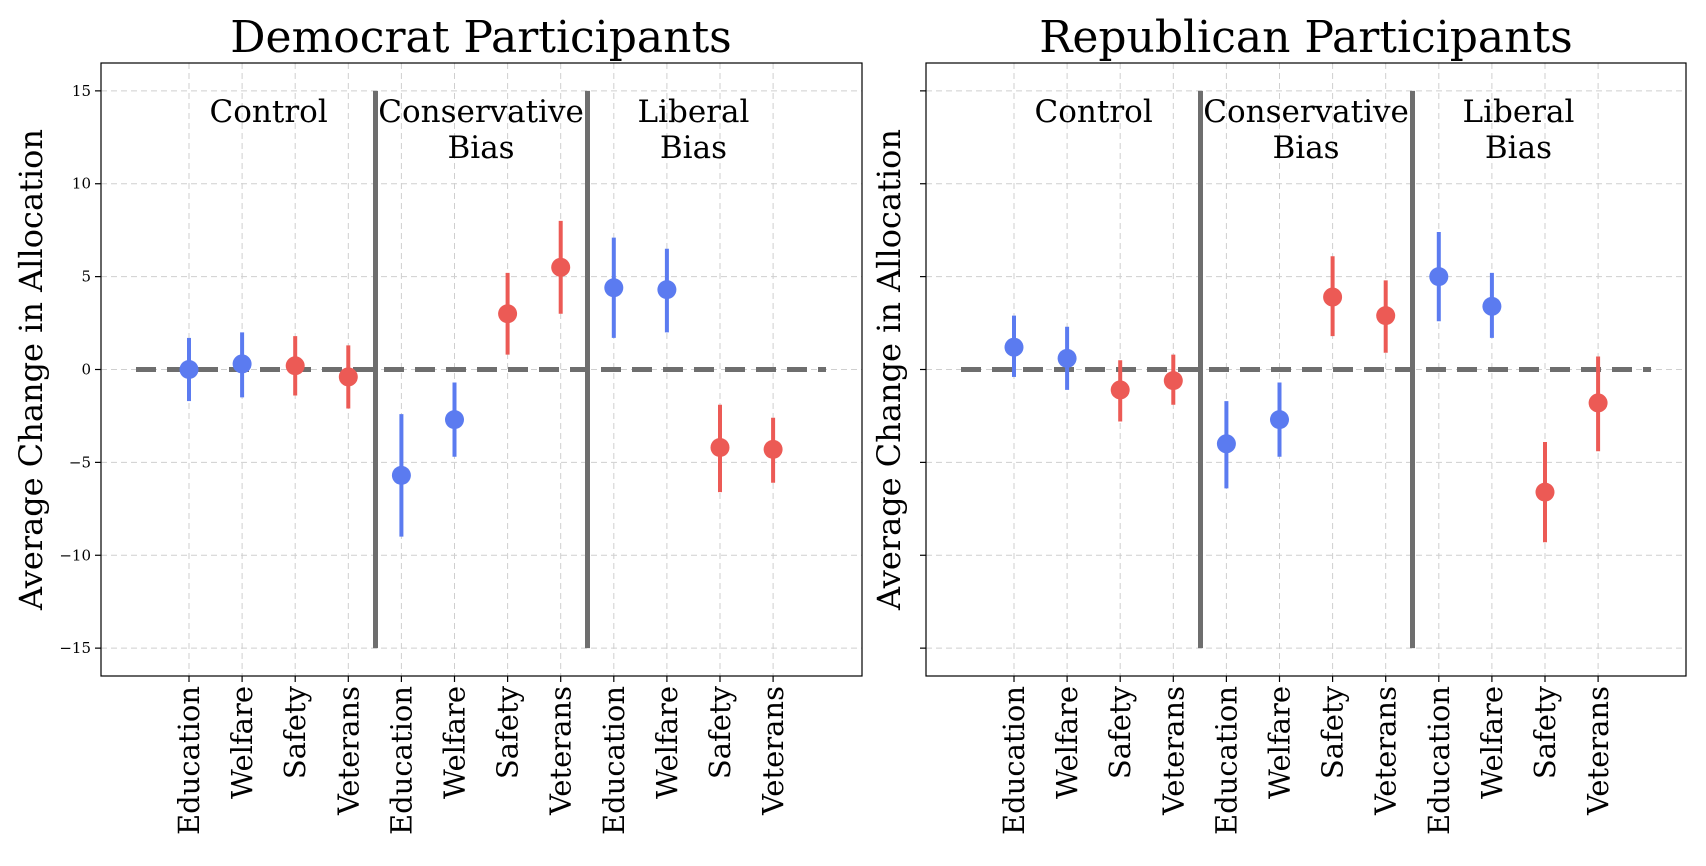 This screenshot has height=866, width=1706. Describe the element at coordinates (75, 648) in the screenshot. I see `y-tick-label: −15` at that location.